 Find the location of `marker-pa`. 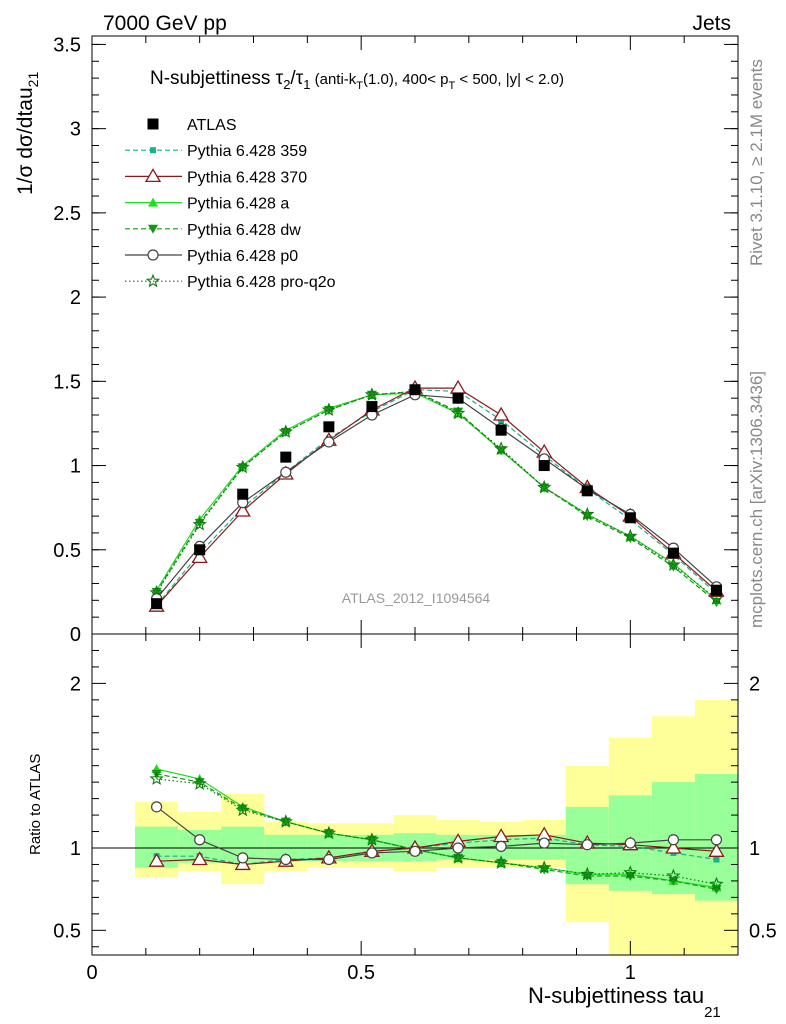

marker-pa is located at coordinates (153, 202).